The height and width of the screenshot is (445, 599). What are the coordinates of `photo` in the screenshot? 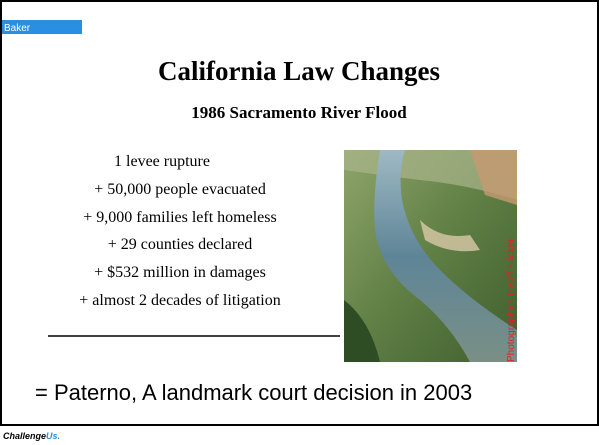 It's located at (430, 256).